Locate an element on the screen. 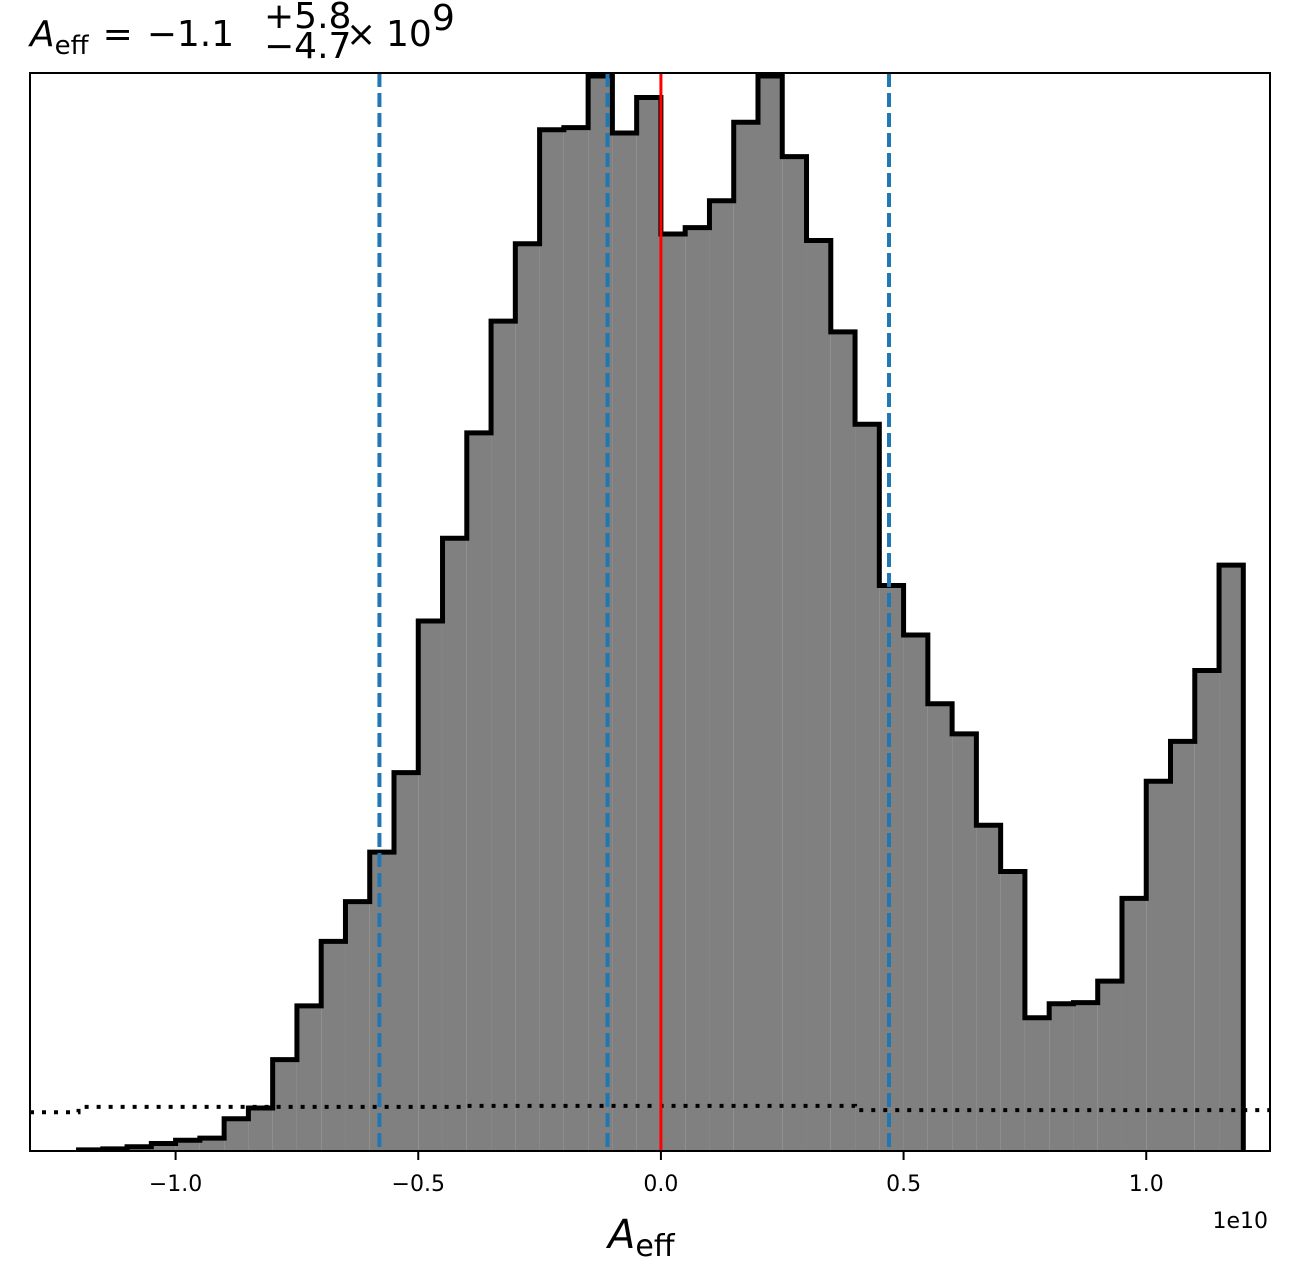 The image size is (1289, 1278). x-axis-ticks: −1.0 −0.5 0.0 0.5 1.0 is located at coordinates (656, 1174).